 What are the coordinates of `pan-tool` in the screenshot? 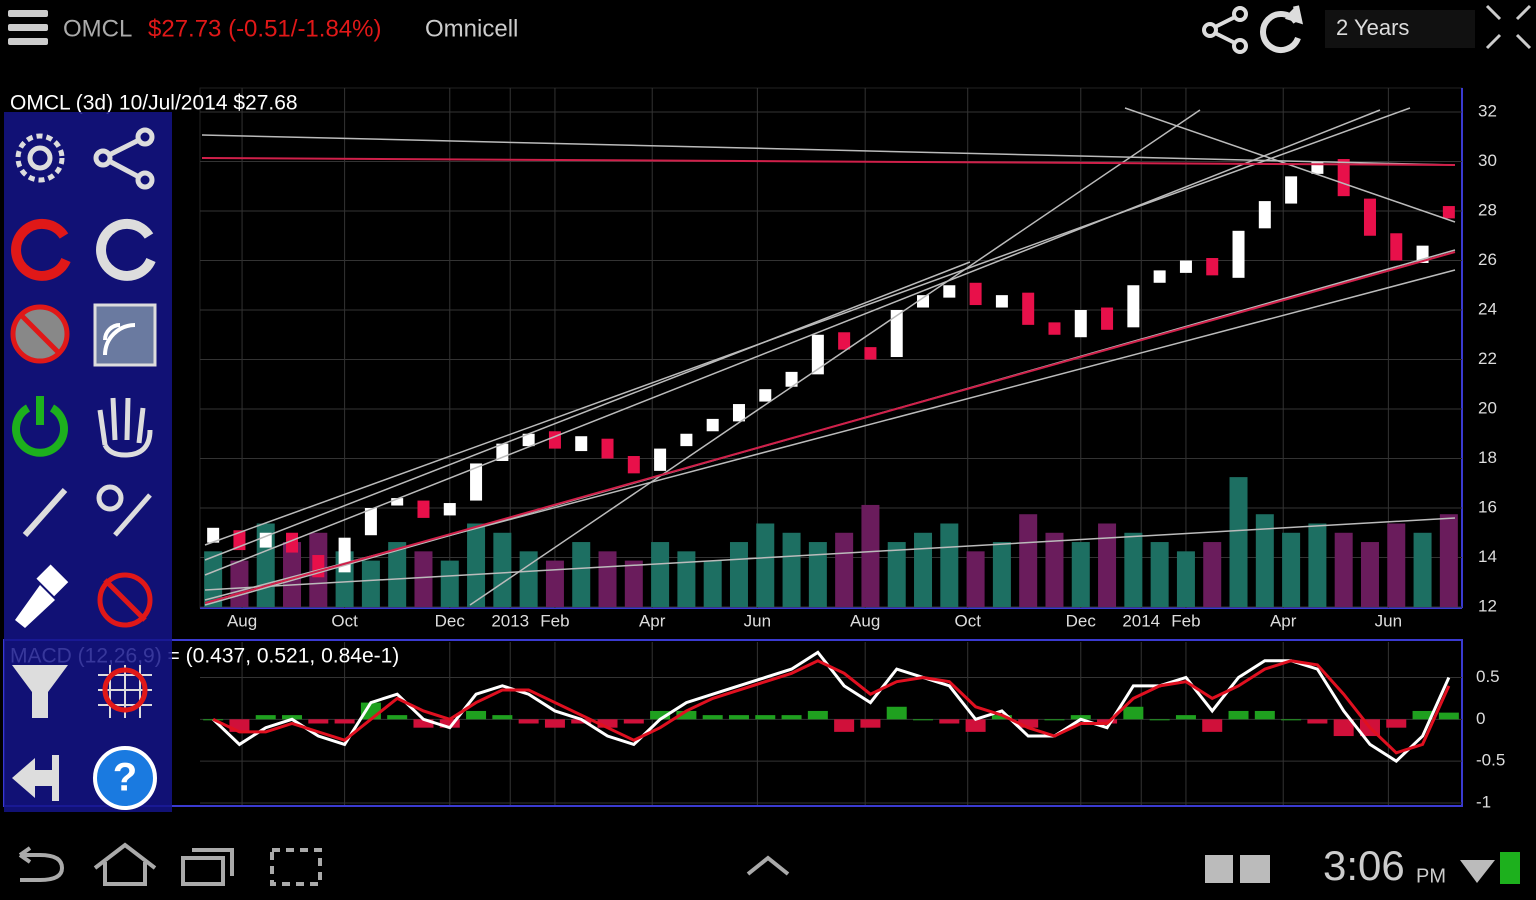 It's located at (125, 427).